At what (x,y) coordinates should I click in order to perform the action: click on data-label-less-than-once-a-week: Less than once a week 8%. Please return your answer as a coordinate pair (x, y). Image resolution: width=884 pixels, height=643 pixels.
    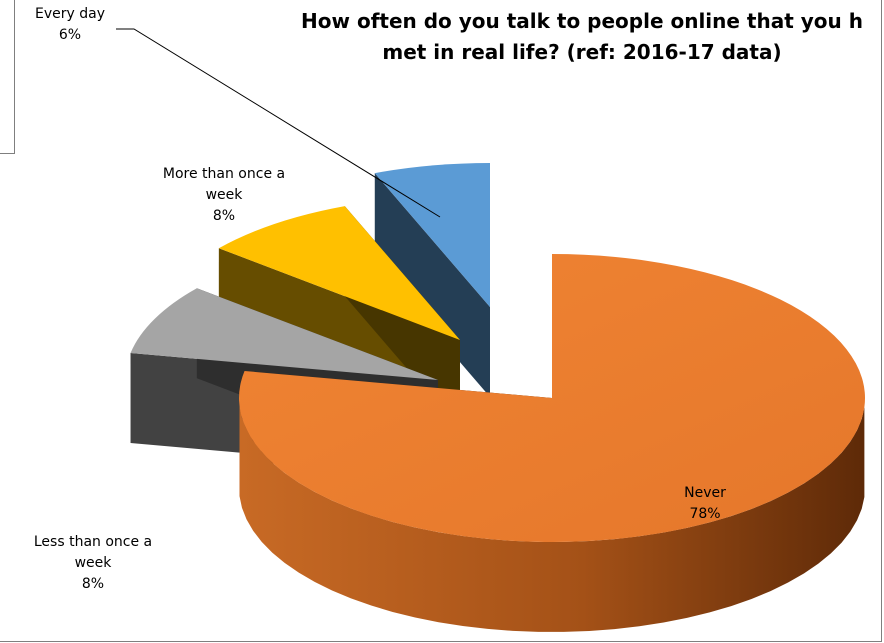
    Looking at the image, I should click on (93, 563).